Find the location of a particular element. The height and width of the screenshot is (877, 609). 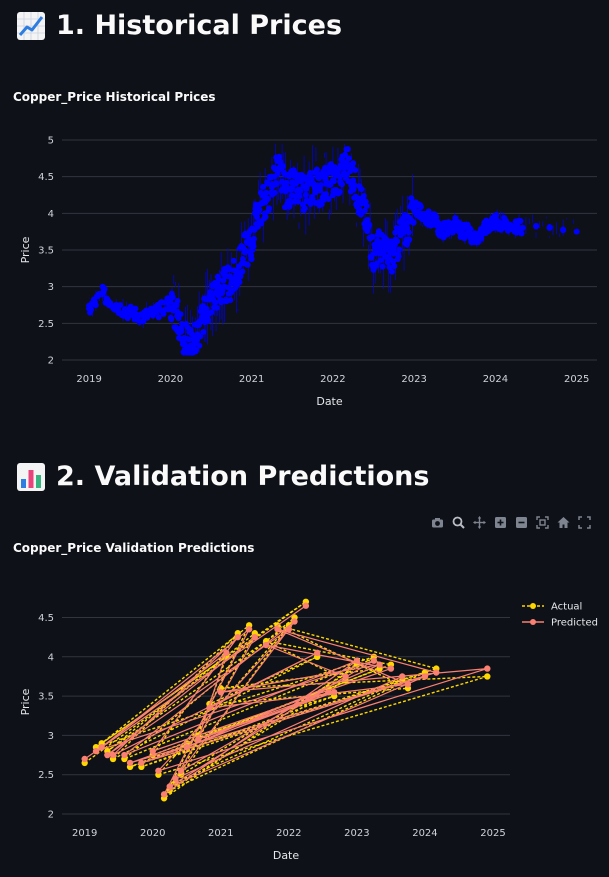

section-heading-text: 2. Validation Predictions is located at coordinates (243, 476).